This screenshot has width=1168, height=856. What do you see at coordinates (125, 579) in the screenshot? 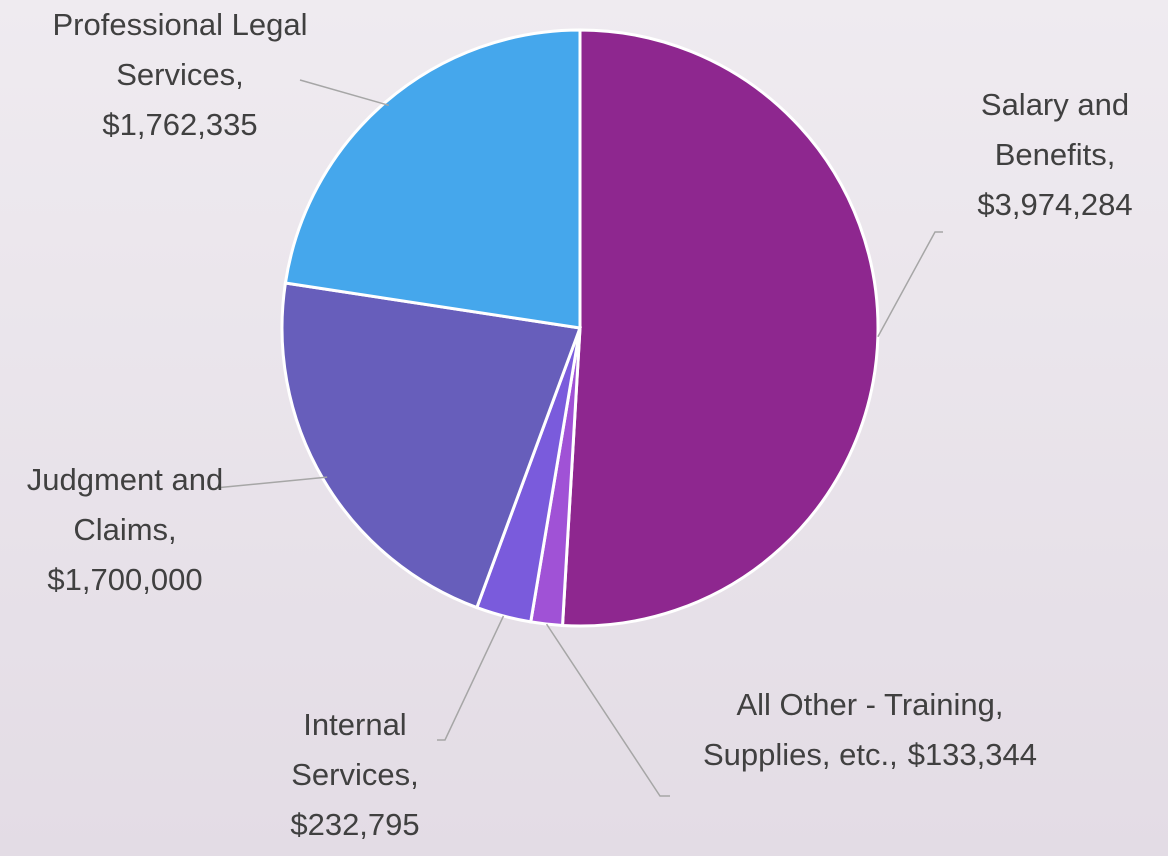
I see `slice-value: $1,700,000` at bounding box center [125, 579].